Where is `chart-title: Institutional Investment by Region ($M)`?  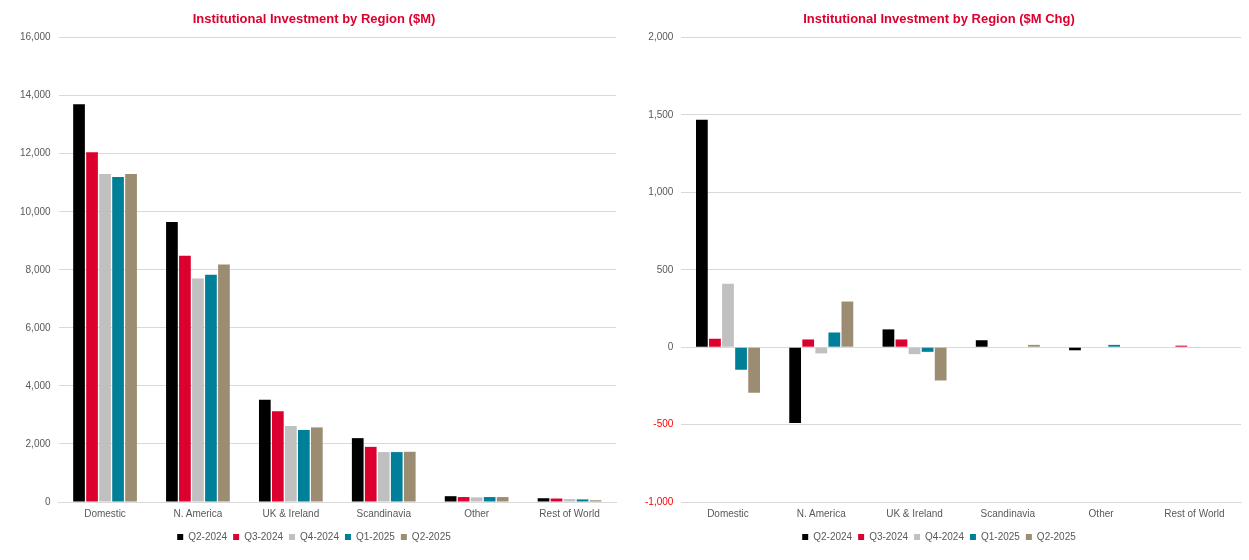
chart-title: Institutional Investment by Region ($M) is located at coordinates (314, 19).